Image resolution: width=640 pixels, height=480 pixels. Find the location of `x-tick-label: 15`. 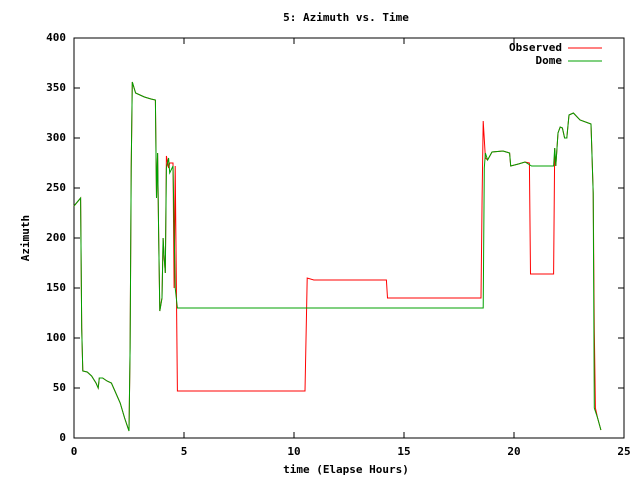

x-tick-label: 15 is located at coordinates (403, 451).